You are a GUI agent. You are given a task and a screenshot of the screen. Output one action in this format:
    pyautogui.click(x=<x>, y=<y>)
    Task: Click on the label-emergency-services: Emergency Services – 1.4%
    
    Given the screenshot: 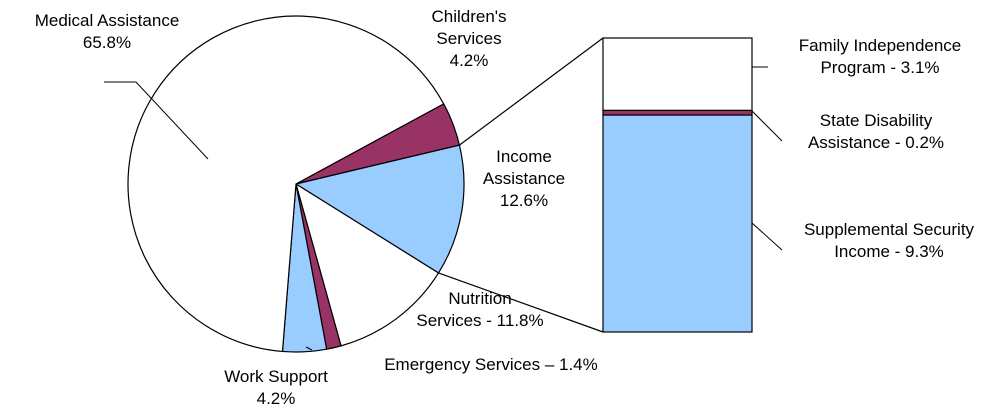 What is the action you would take?
    pyautogui.click(x=491, y=364)
    